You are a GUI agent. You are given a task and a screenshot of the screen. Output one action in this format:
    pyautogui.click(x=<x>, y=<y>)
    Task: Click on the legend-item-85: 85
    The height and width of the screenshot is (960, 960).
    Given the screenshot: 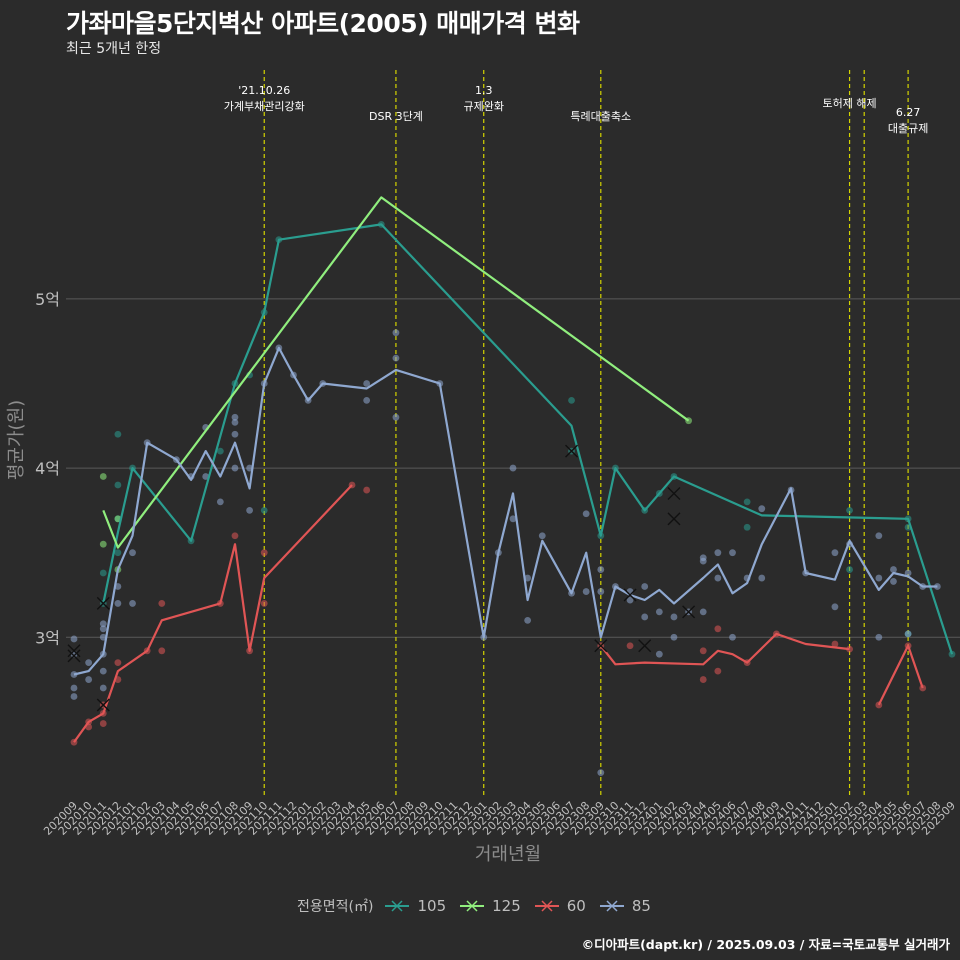 What is the action you would take?
    pyautogui.click(x=624, y=906)
    